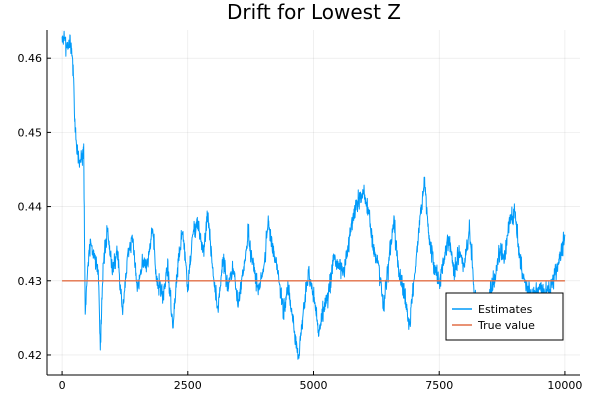  I want to click on chart-title: Drift for Lowest Z, so click(314, 12).